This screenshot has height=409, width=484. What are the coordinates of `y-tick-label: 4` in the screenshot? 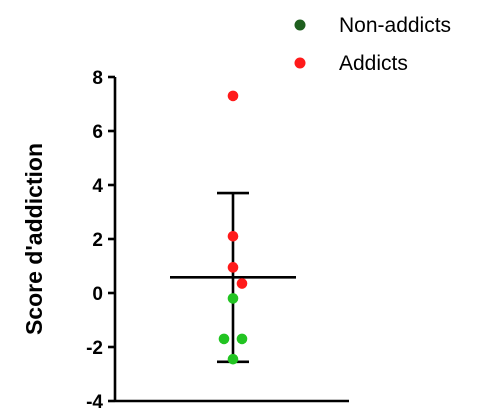 It's located at (97, 186).